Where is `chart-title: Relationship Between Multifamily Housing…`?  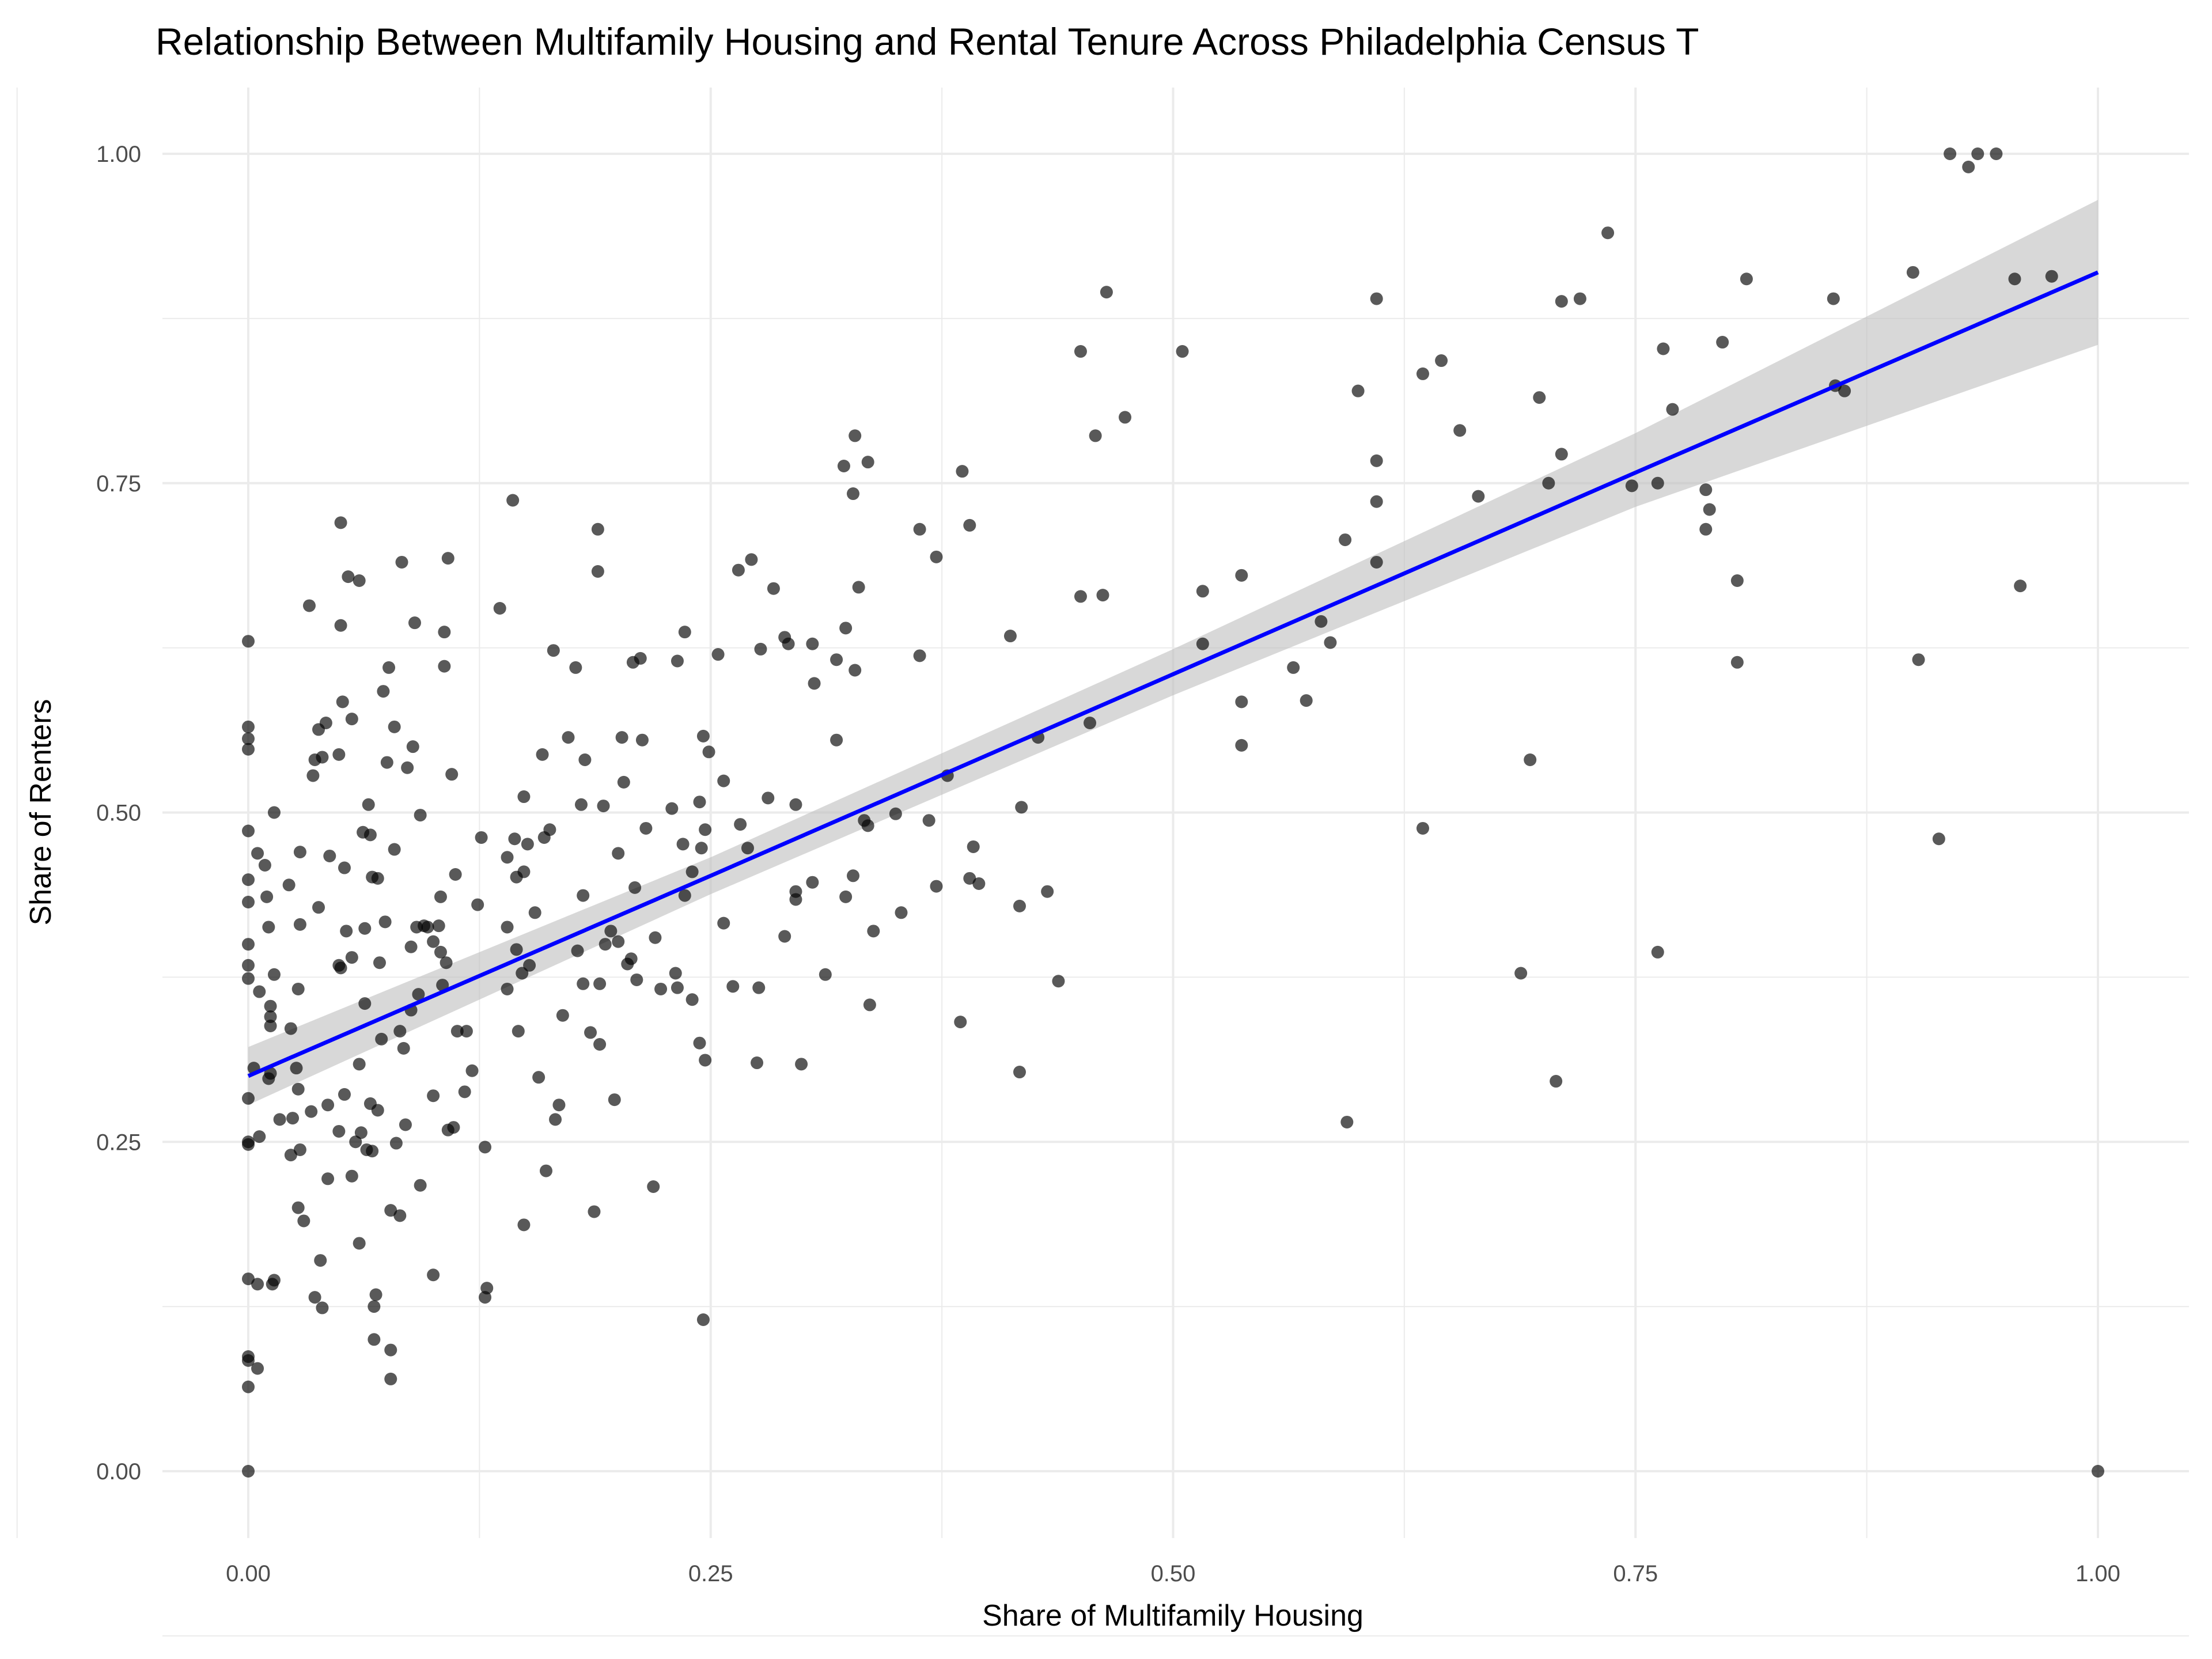
chart-title: Relationship Between Multifamily Housing… is located at coordinates (927, 41).